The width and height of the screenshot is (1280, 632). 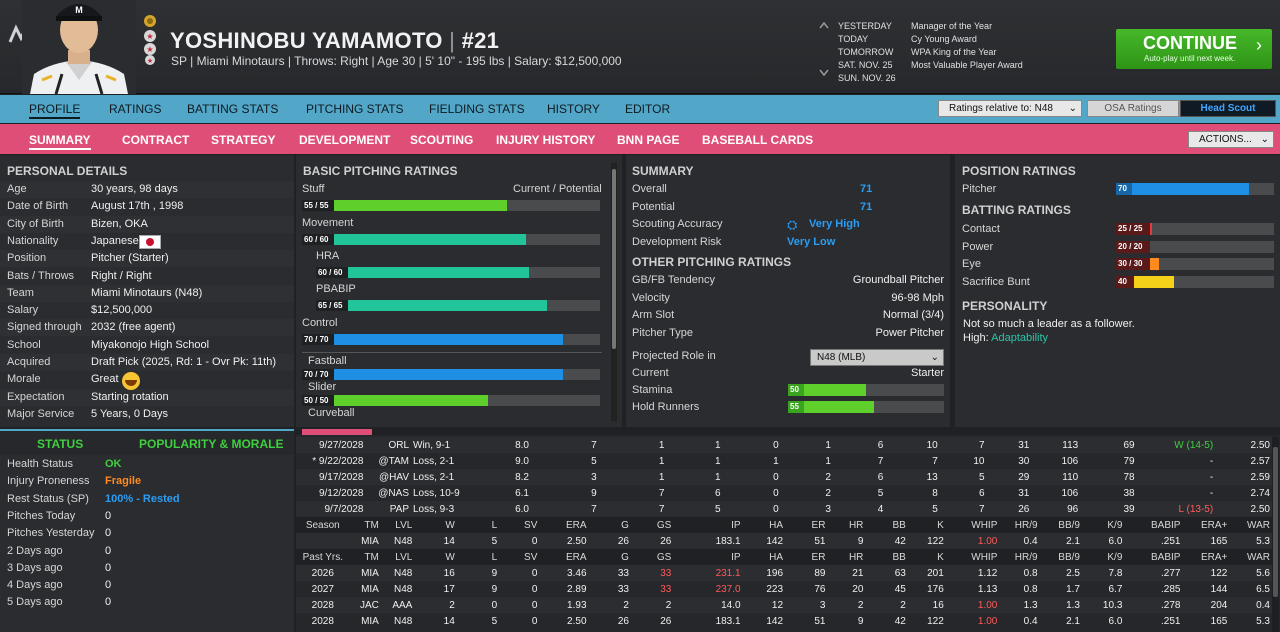 I want to click on game-cell: 3, so click(x=828, y=509).